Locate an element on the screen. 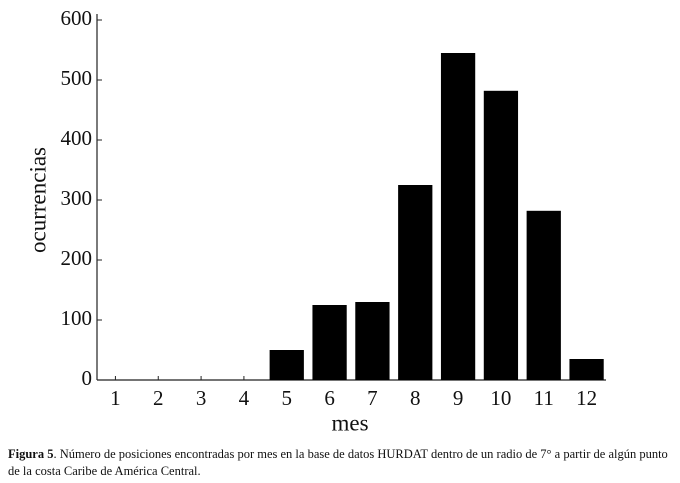  y-tick-label: 200 is located at coordinates (77, 258).